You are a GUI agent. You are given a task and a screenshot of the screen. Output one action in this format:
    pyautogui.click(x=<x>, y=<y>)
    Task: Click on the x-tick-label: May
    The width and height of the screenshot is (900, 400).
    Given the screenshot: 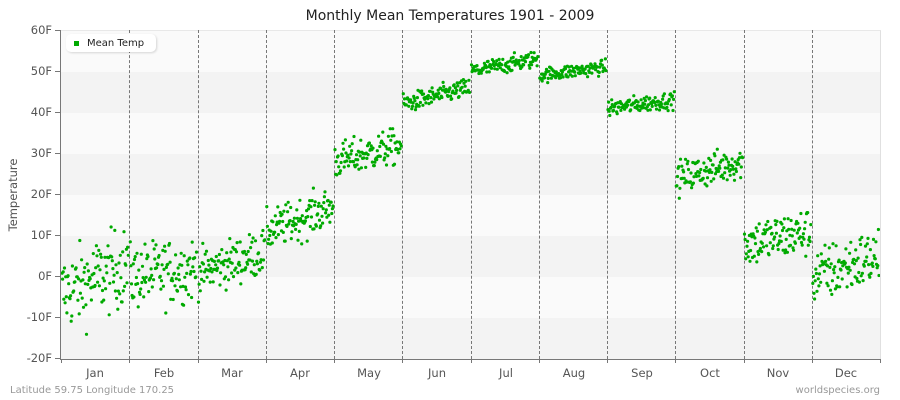 What is the action you would take?
    pyautogui.click(x=369, y=373)
    